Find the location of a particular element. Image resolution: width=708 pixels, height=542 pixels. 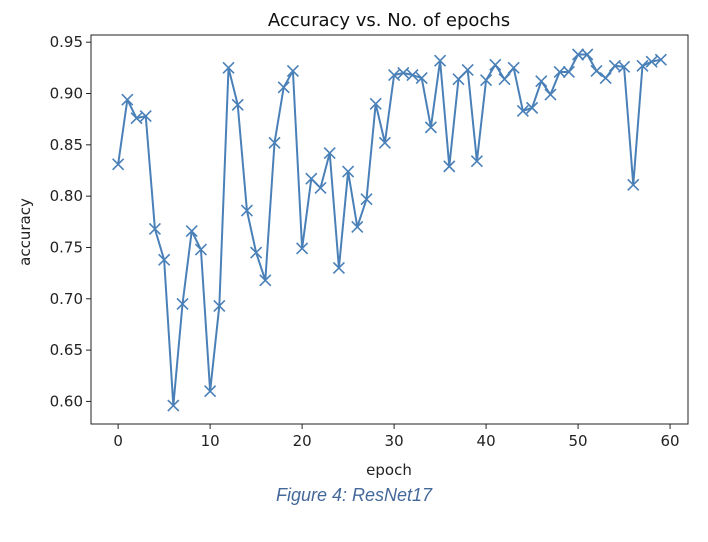

y-tick-label: 0.75 is located at coordinates (66, 247).